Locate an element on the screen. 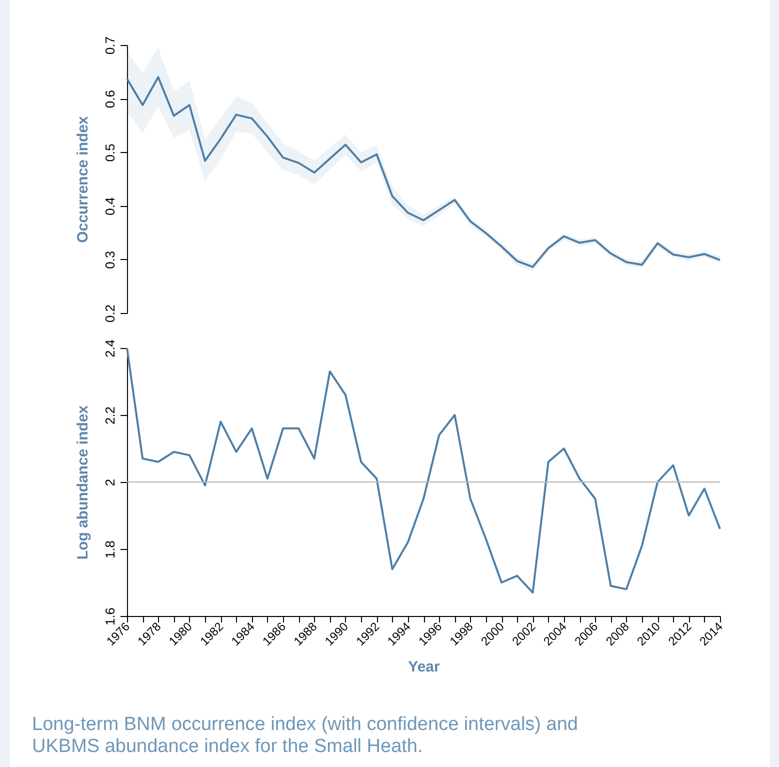 This screenshot has width=779, height=767. x-axis-title: Year is located at coordinates (424, 667).